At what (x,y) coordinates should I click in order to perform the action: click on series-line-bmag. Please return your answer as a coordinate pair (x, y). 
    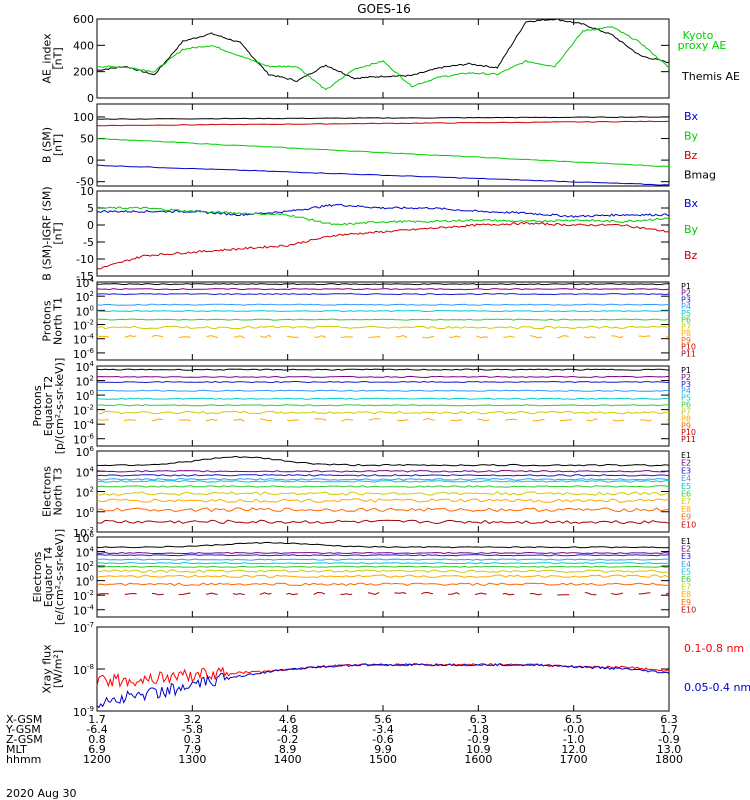
    Looking at the image, I should click on (382, 118).